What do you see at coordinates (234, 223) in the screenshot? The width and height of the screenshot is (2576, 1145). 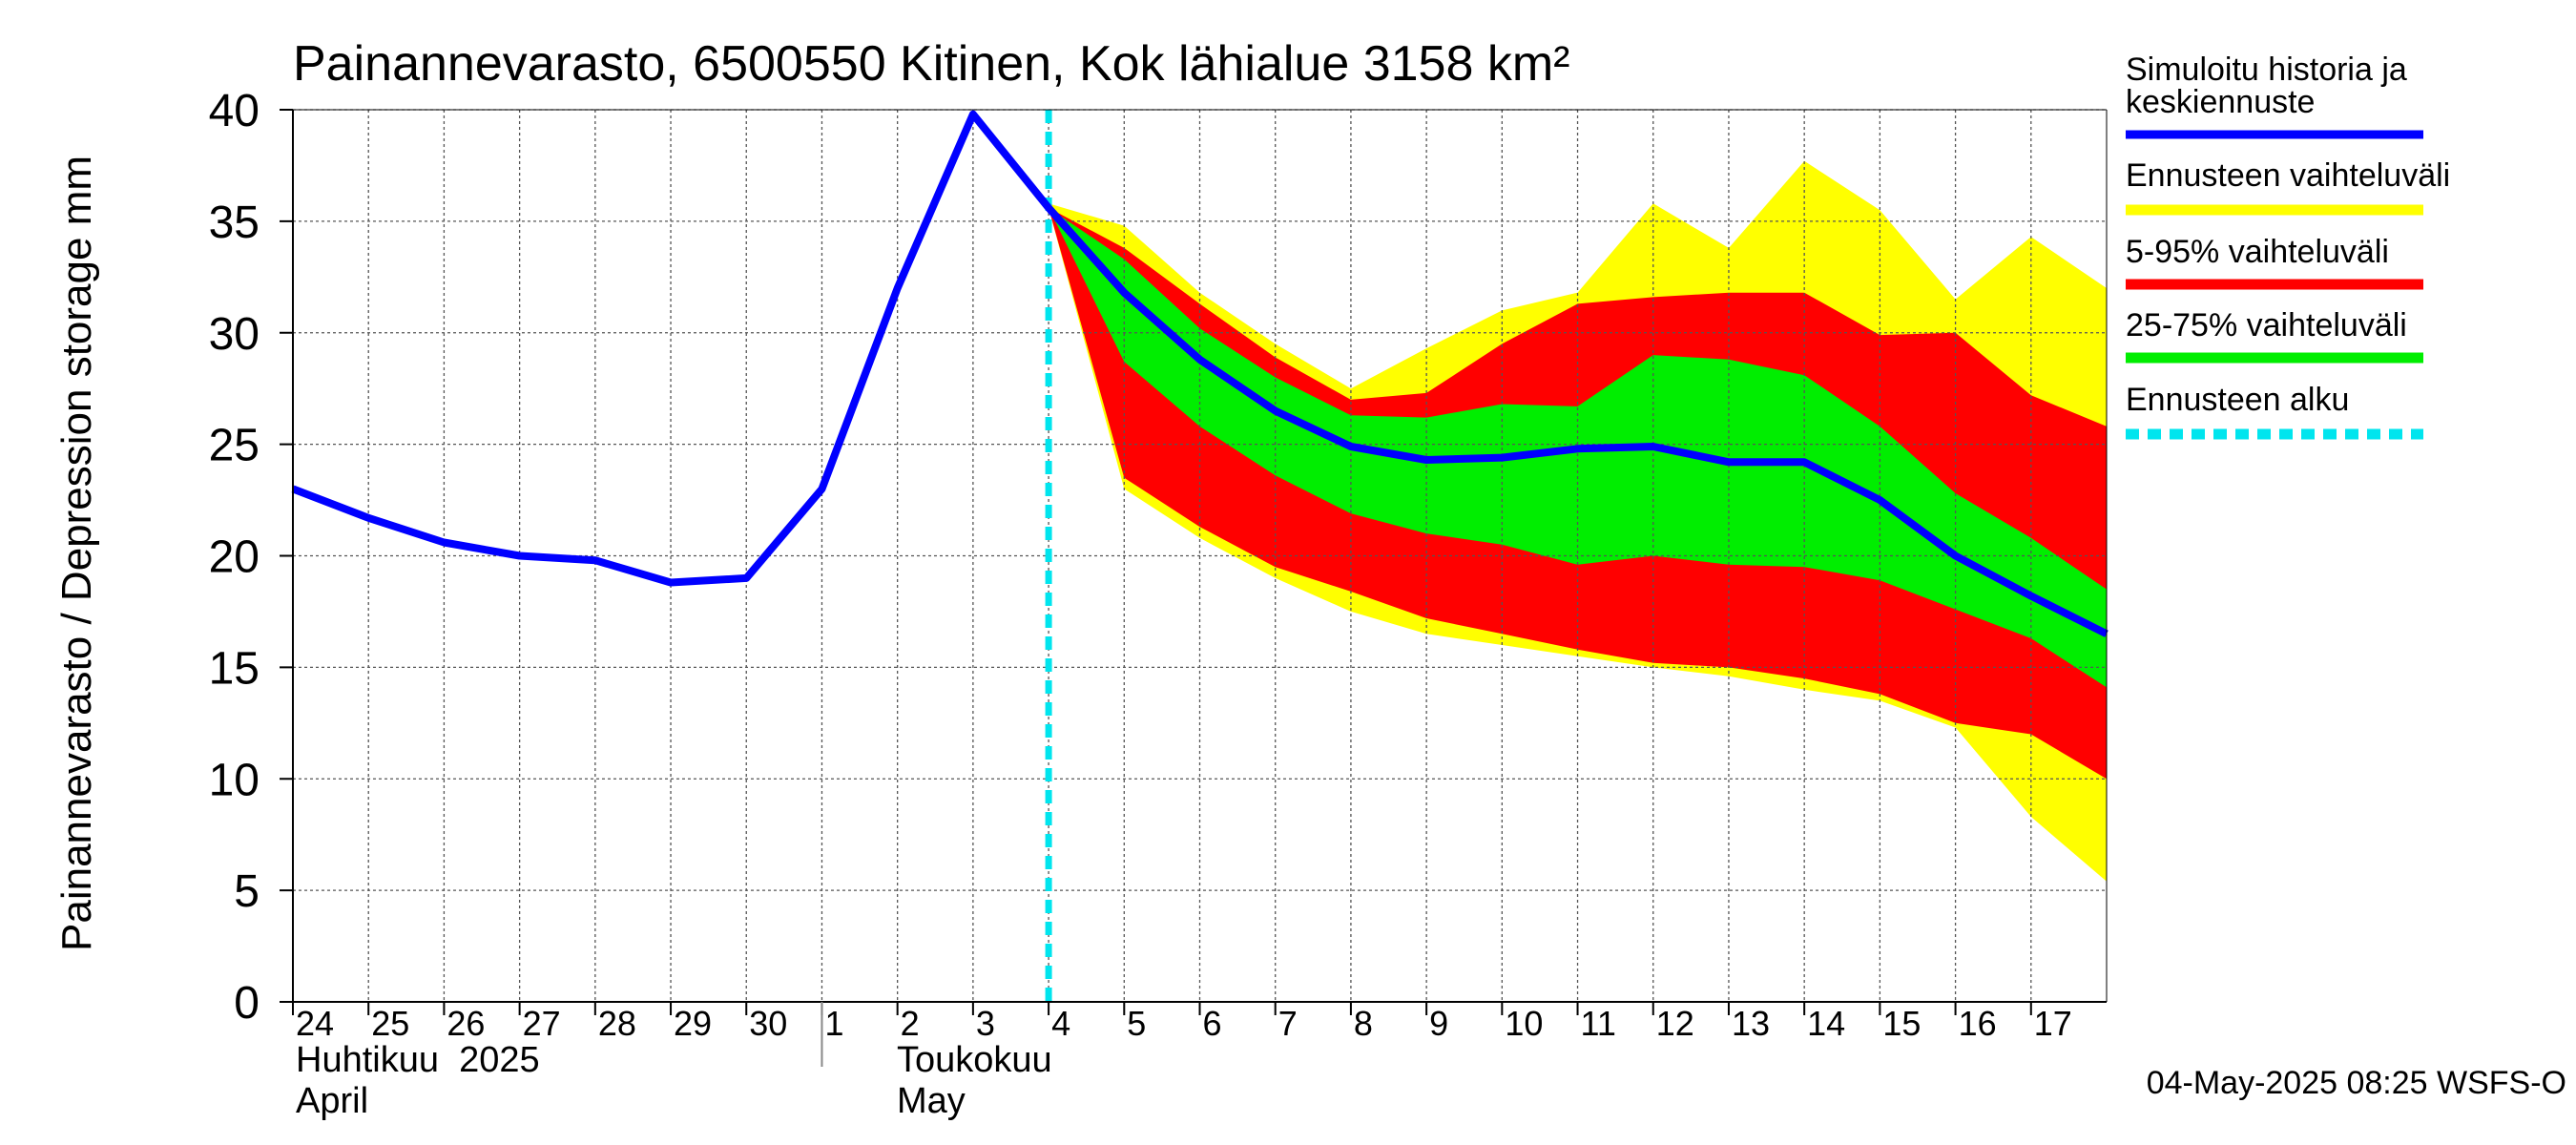 I see `y-tick-label: 35` at bounding box center [234, 223].